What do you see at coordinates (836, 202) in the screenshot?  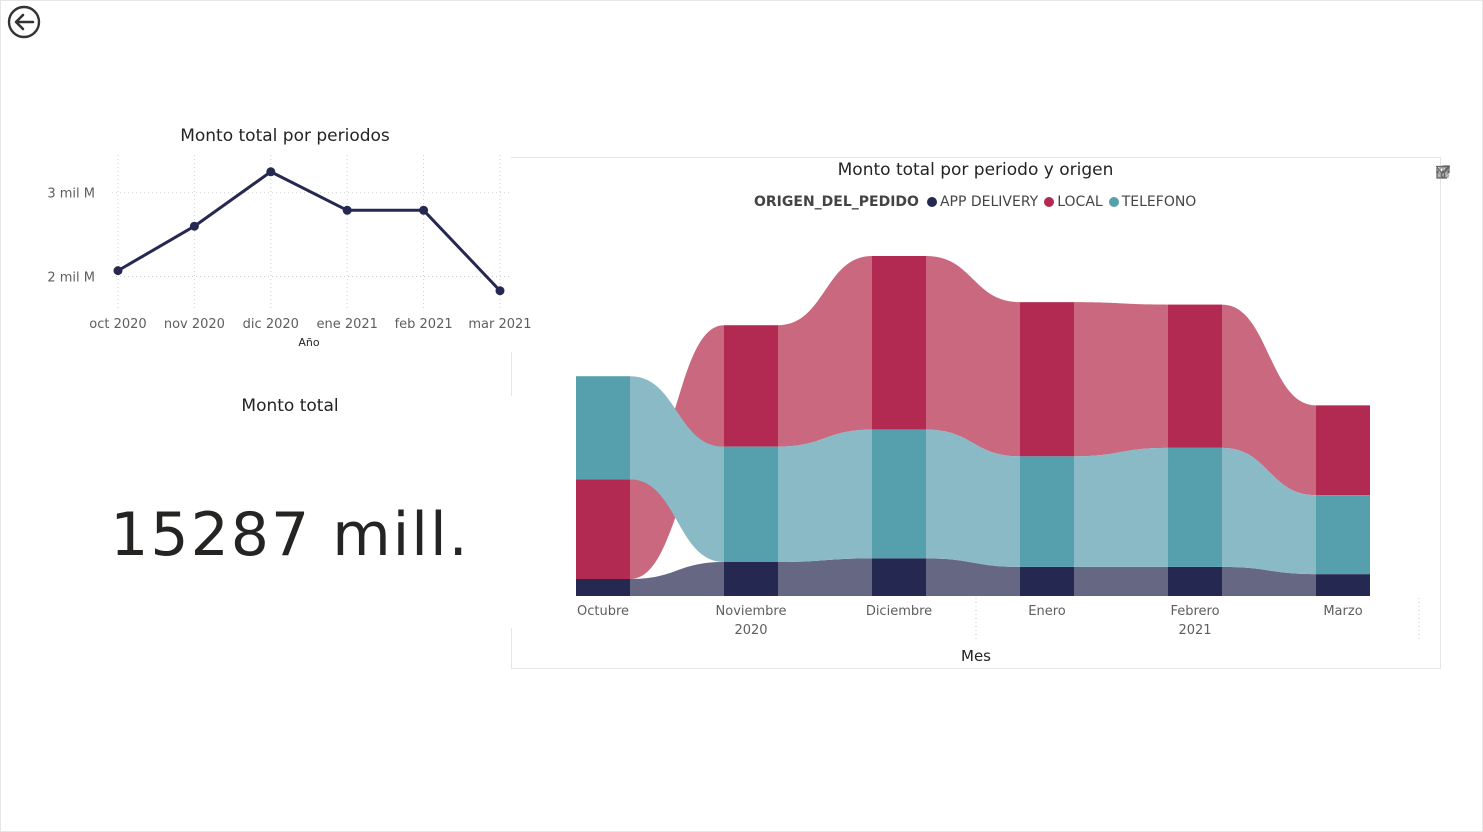 I see `legend-title: ORIGEN_DEL_PEDIDO` at bounding box center [836, 202].